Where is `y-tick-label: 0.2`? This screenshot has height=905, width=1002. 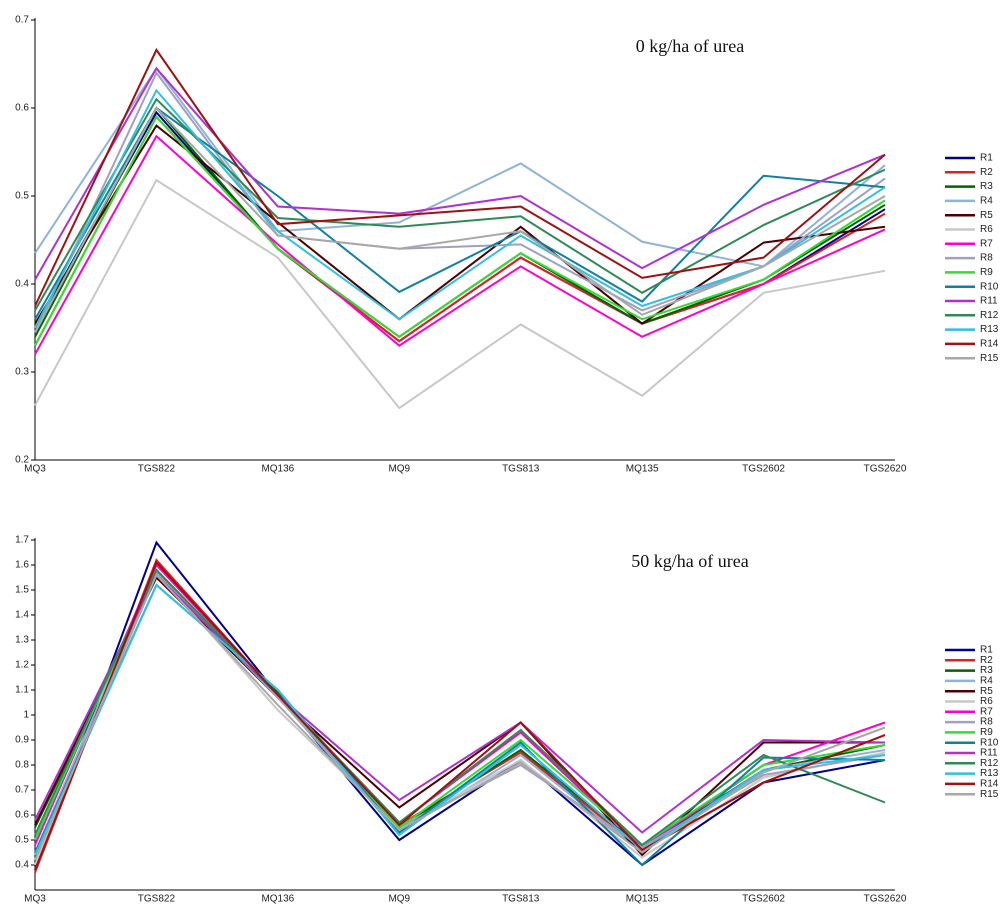 y-tick-label: 0.2 is located at coordinates (22, 460).